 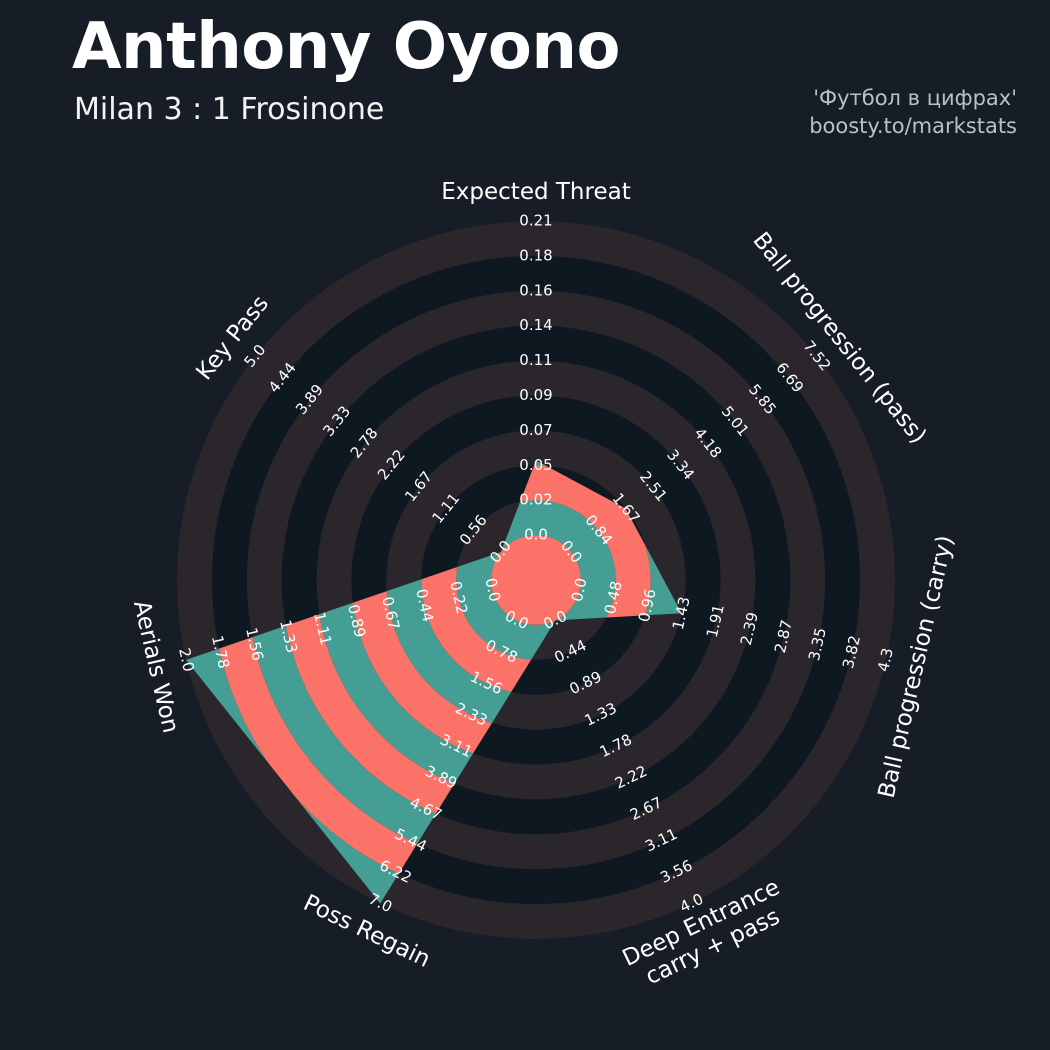 What do you see at coordinates (535, 290) in the screenshot?
I see `axis-tick-label: 0.16` at bounding box center [535, 290].